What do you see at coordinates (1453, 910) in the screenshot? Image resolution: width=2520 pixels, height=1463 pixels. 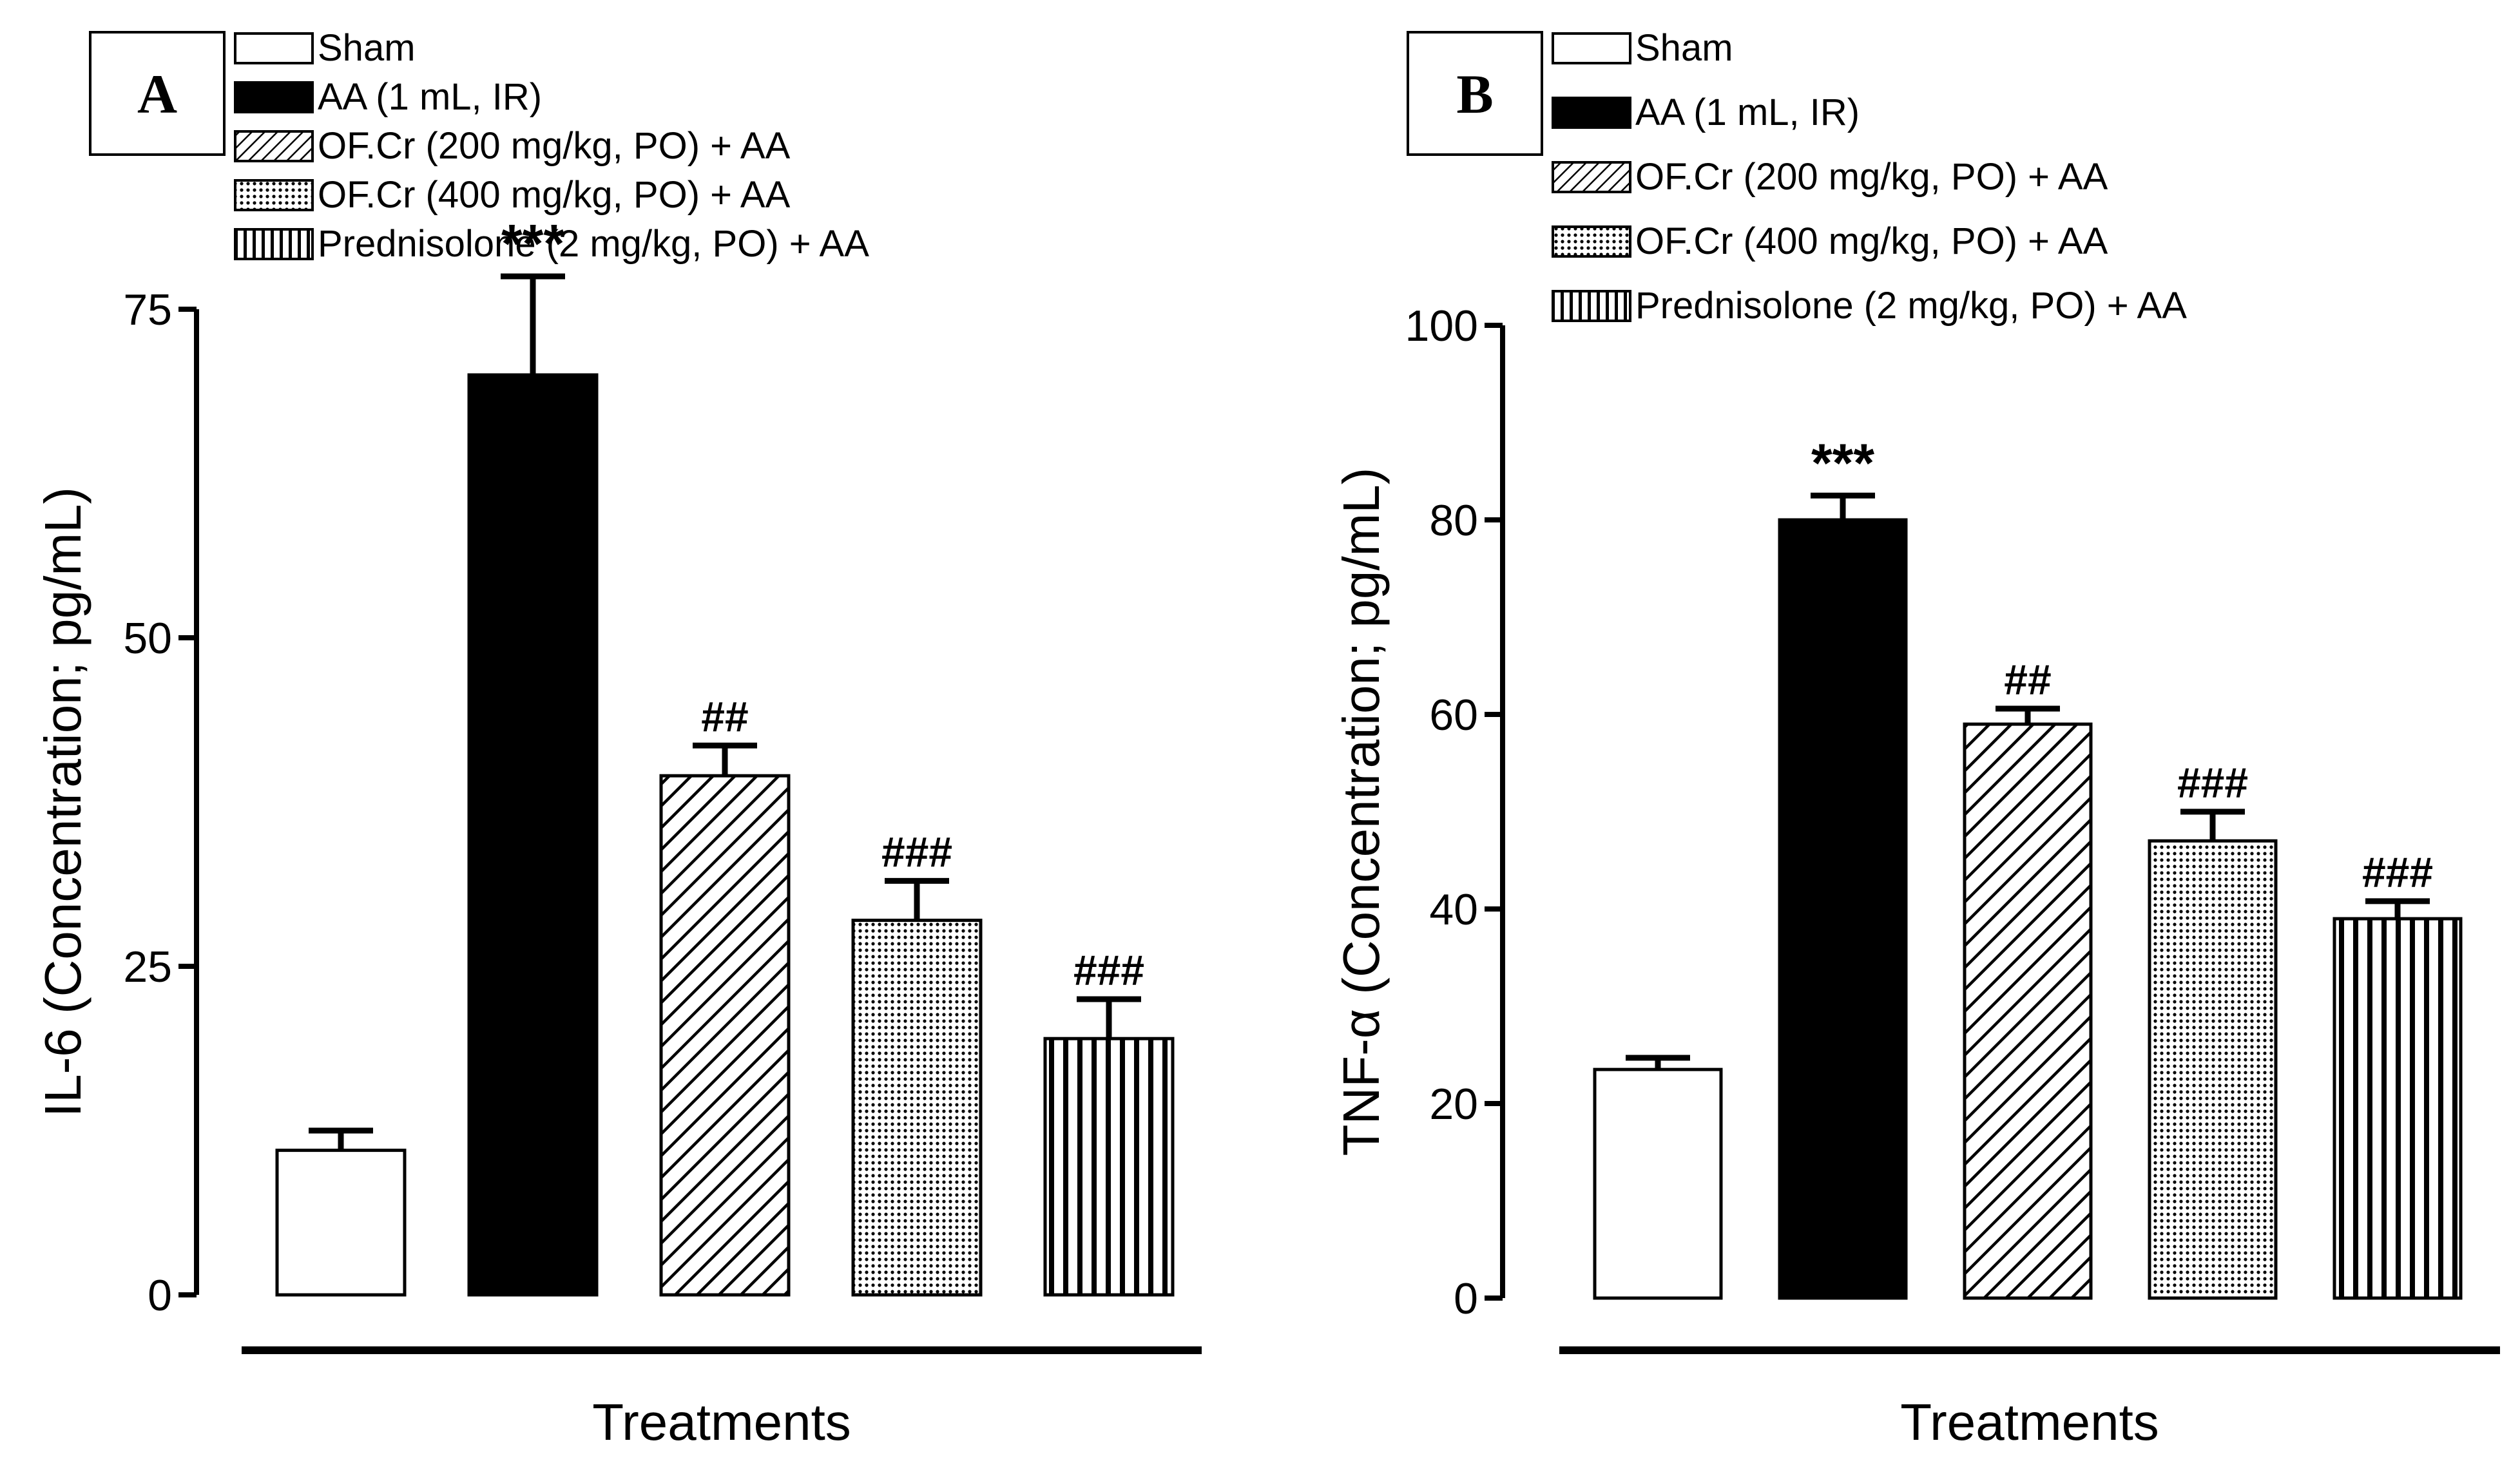 I see `y-tick-label: 40` at bounding box center [1453, 910].